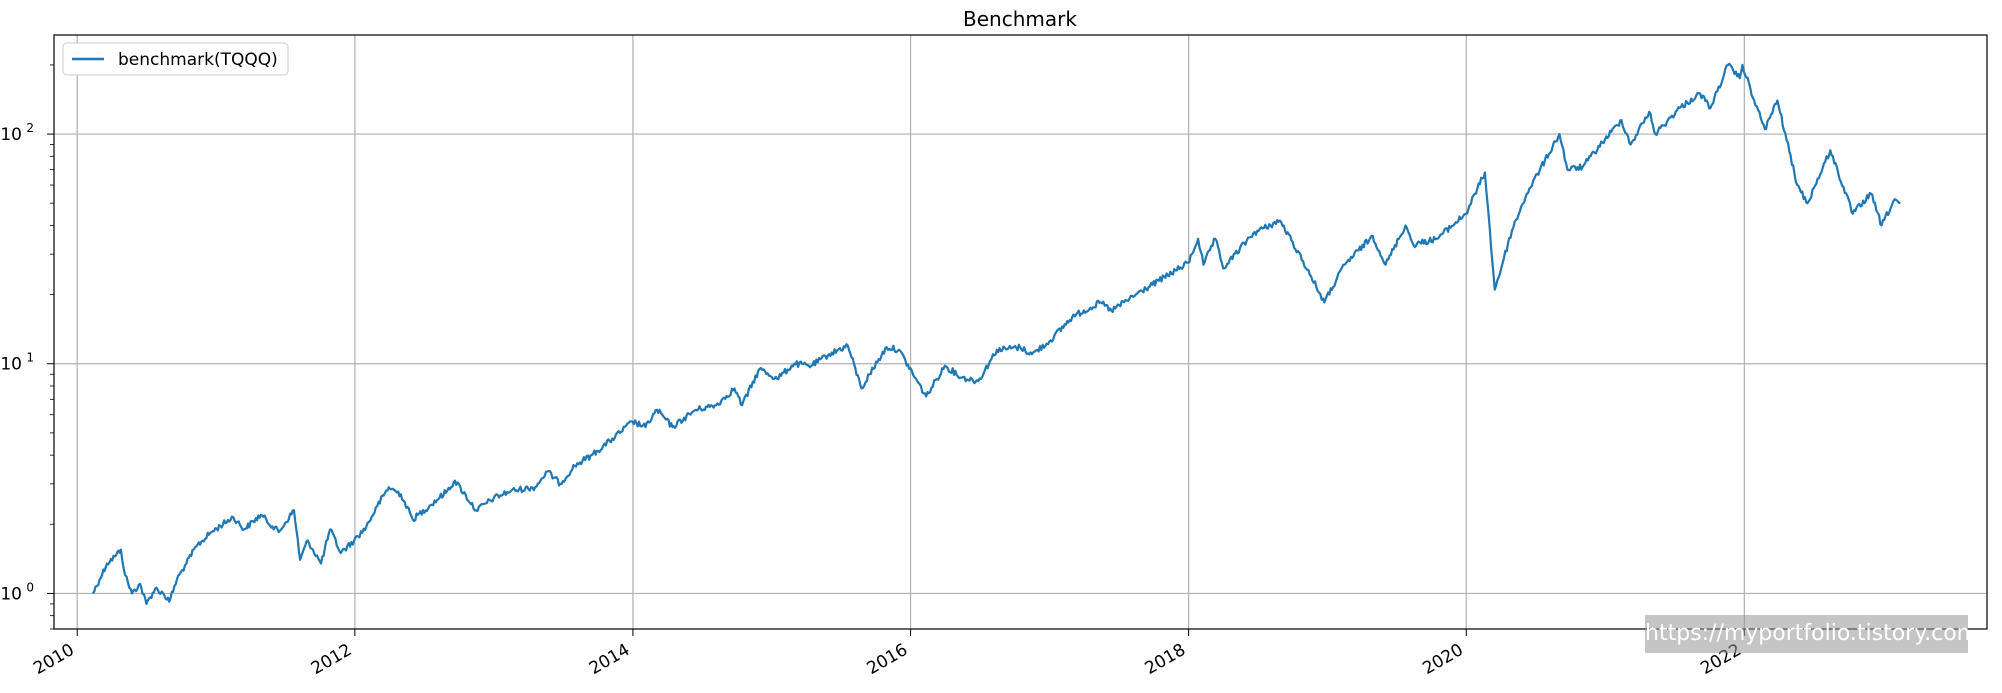  What do you see at coordinates (198, 60) in the screenshot?
I see `legend-label: benchmark(TQQQ)` at bounding box center [198, 60].